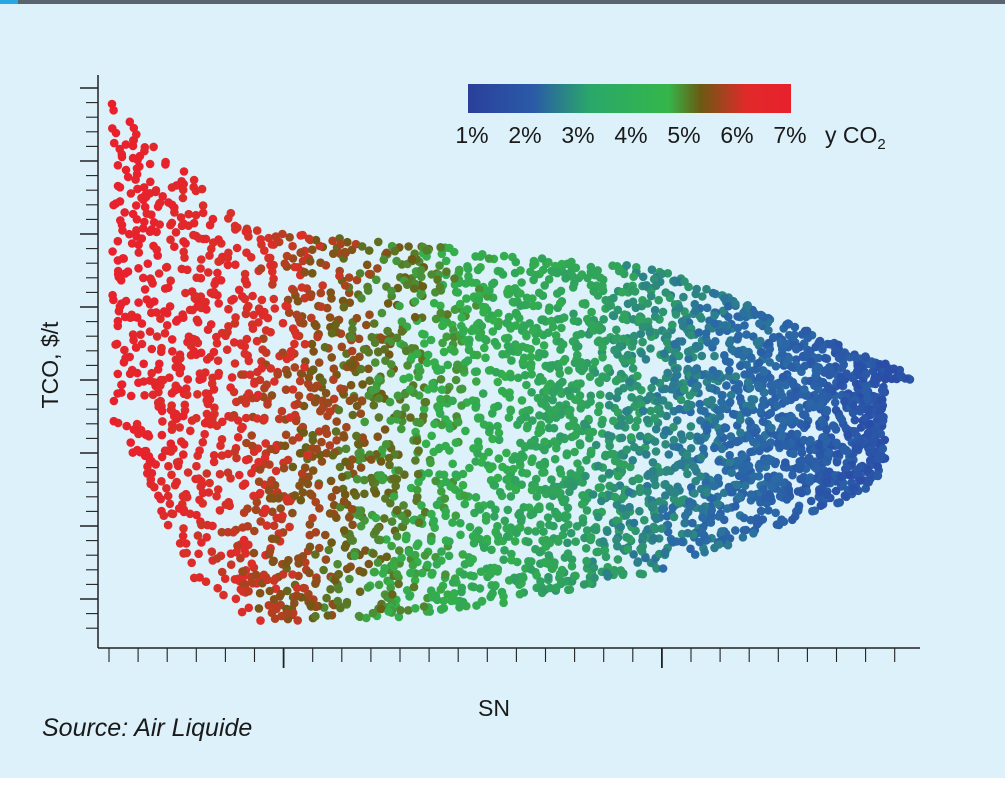  I want to click on colorbar-tick-label: 6%, so click(736, 135).